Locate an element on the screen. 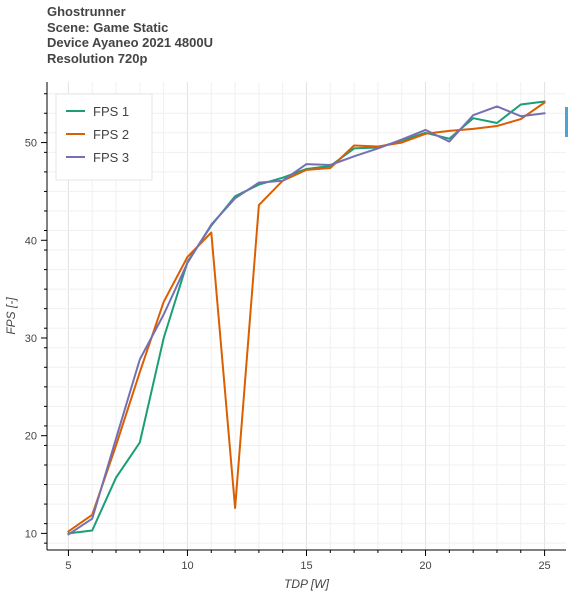 The width and height of the screenshot is (569, 593). y-tick-label: 20 is located at coordinates (31, 437).